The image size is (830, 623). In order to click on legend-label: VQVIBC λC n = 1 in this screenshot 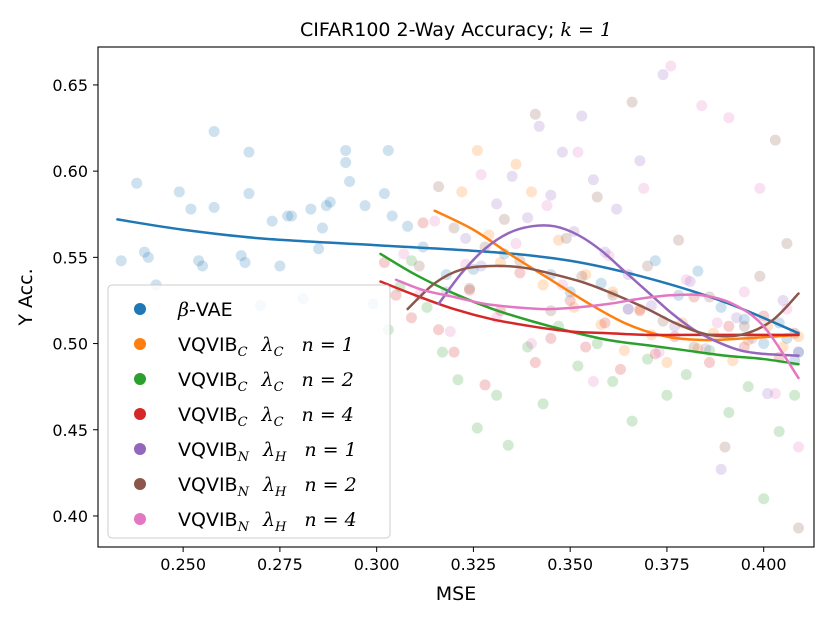, I will do `click(266, 347)`.